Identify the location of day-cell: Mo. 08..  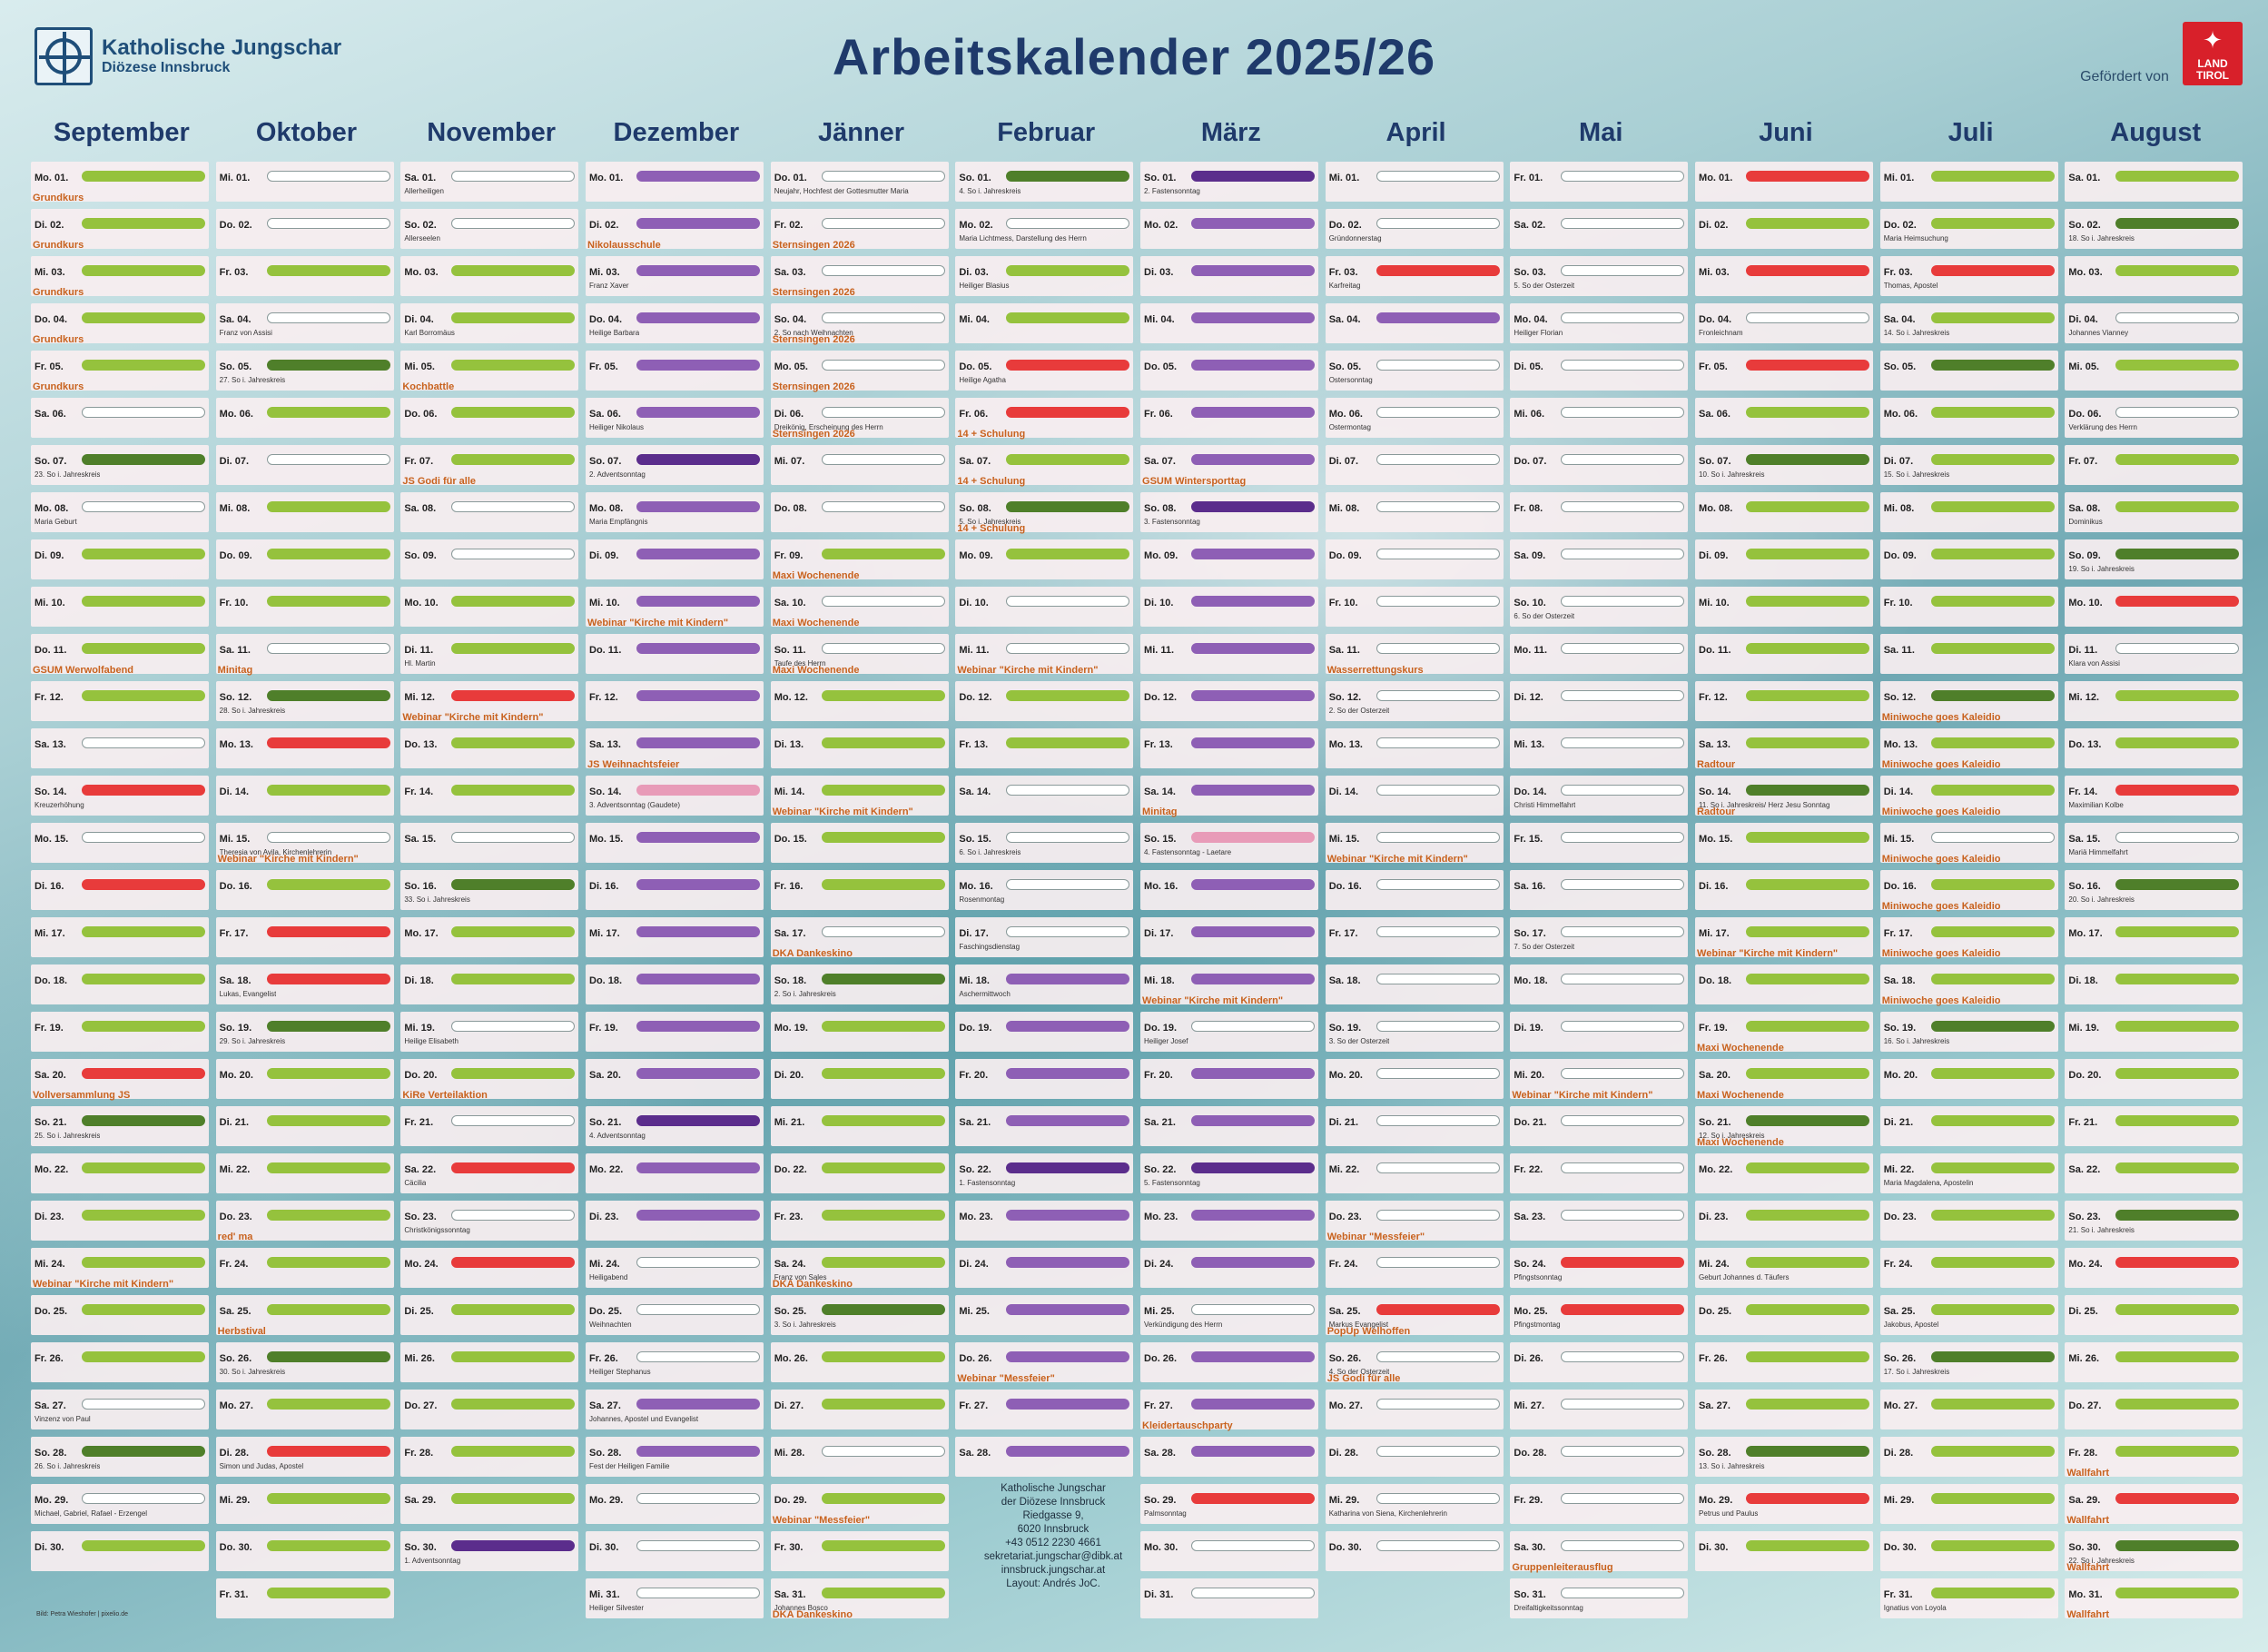
(1784, 512).